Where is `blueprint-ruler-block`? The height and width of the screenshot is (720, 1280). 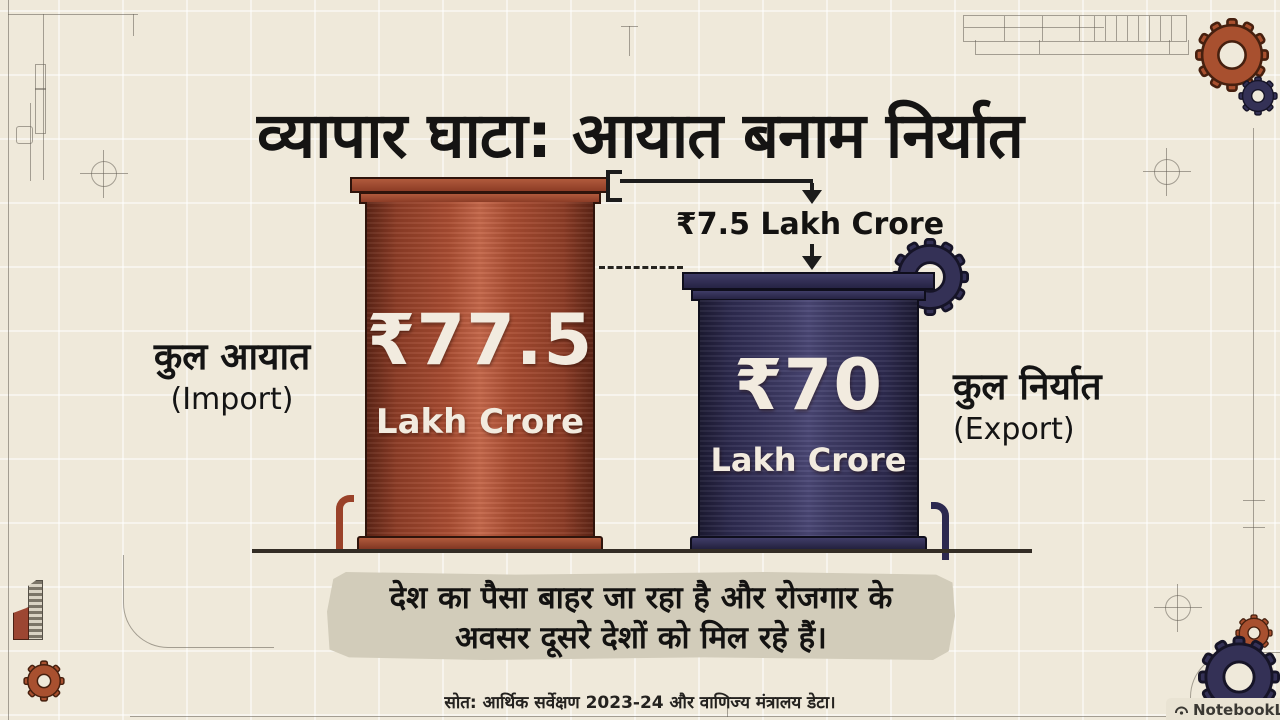 blueprint-ruler-block is located at coordinates (1075, 28).